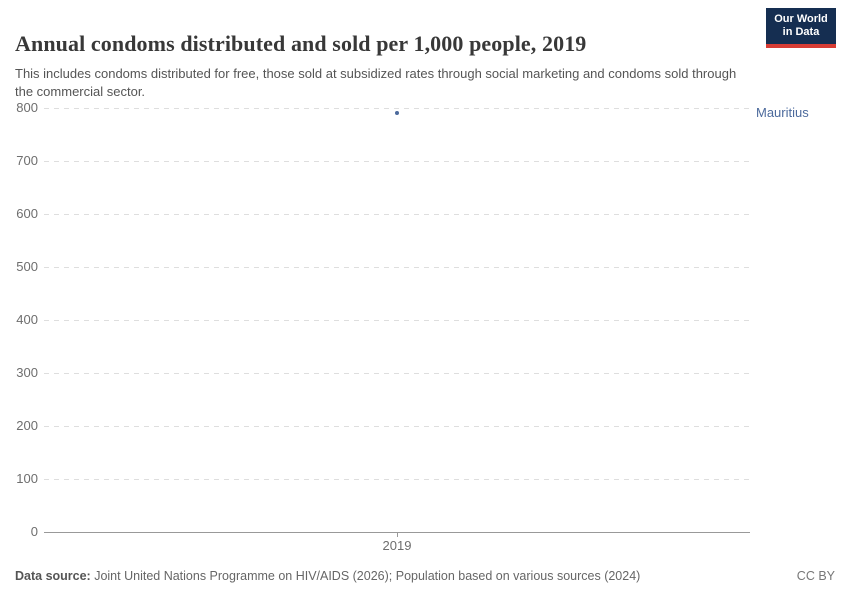  Describe the element at coordinates (397, 534) in the screenshot. I see `x-tick` at that location.